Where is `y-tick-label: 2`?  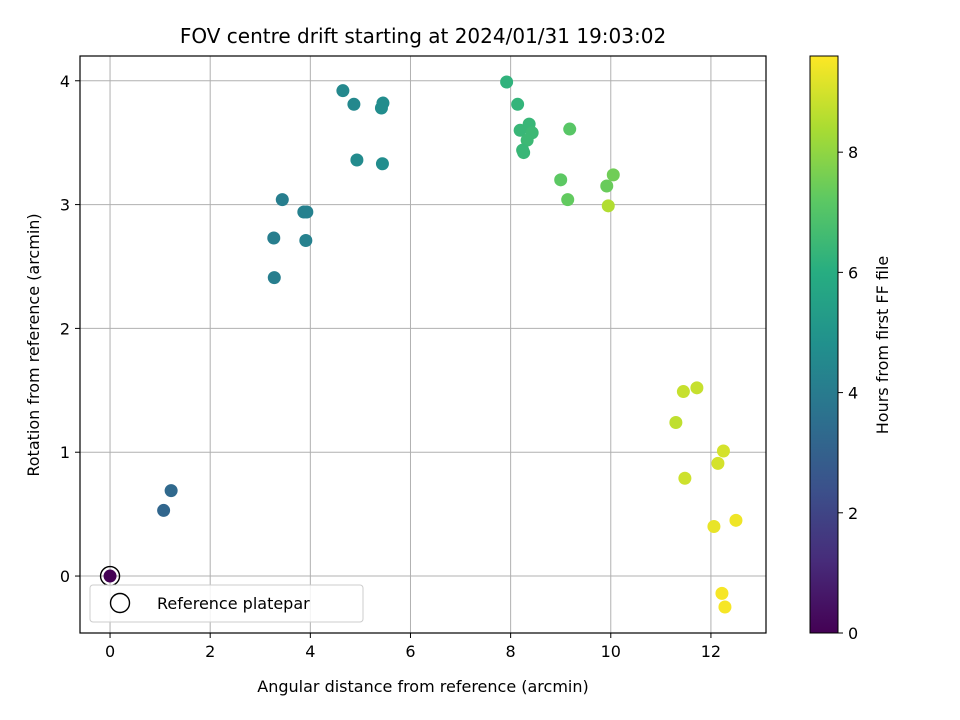
y-tick-label: 2 is located at coordinates (65, 328).